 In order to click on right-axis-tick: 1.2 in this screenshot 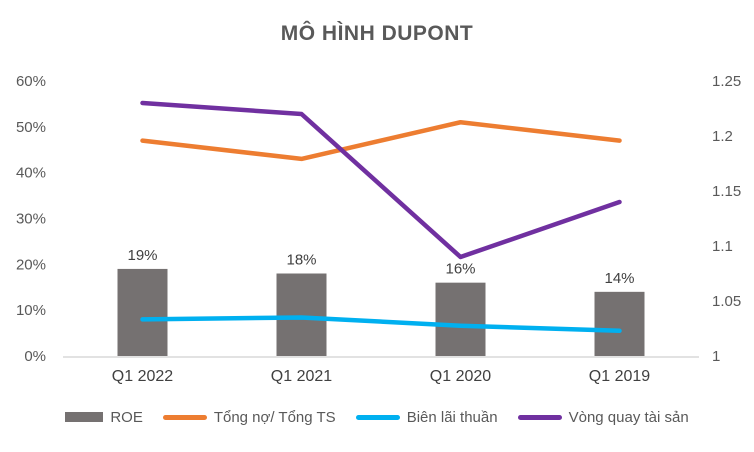, I will do `click(722, 136)`.